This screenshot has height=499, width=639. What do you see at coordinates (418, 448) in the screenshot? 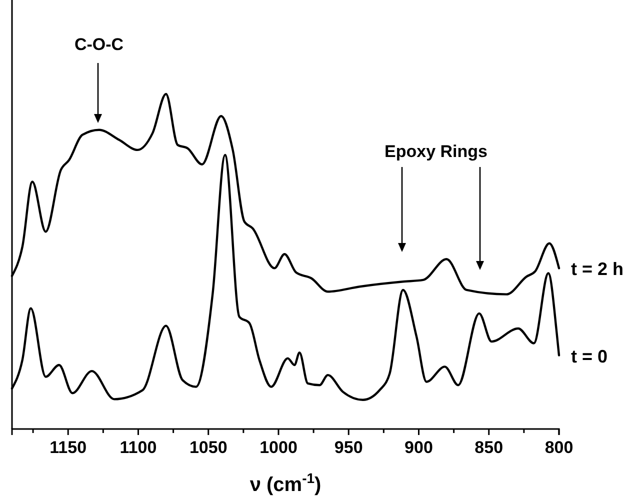
I see `x-tick-label: 900` at bounding box center [418, 448].